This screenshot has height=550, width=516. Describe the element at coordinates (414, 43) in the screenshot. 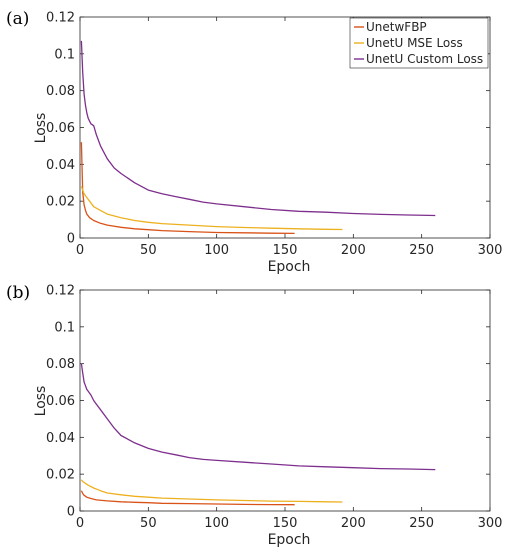

I see `legend-label-unetu-mse: UnetU MSE Loss` at that location.